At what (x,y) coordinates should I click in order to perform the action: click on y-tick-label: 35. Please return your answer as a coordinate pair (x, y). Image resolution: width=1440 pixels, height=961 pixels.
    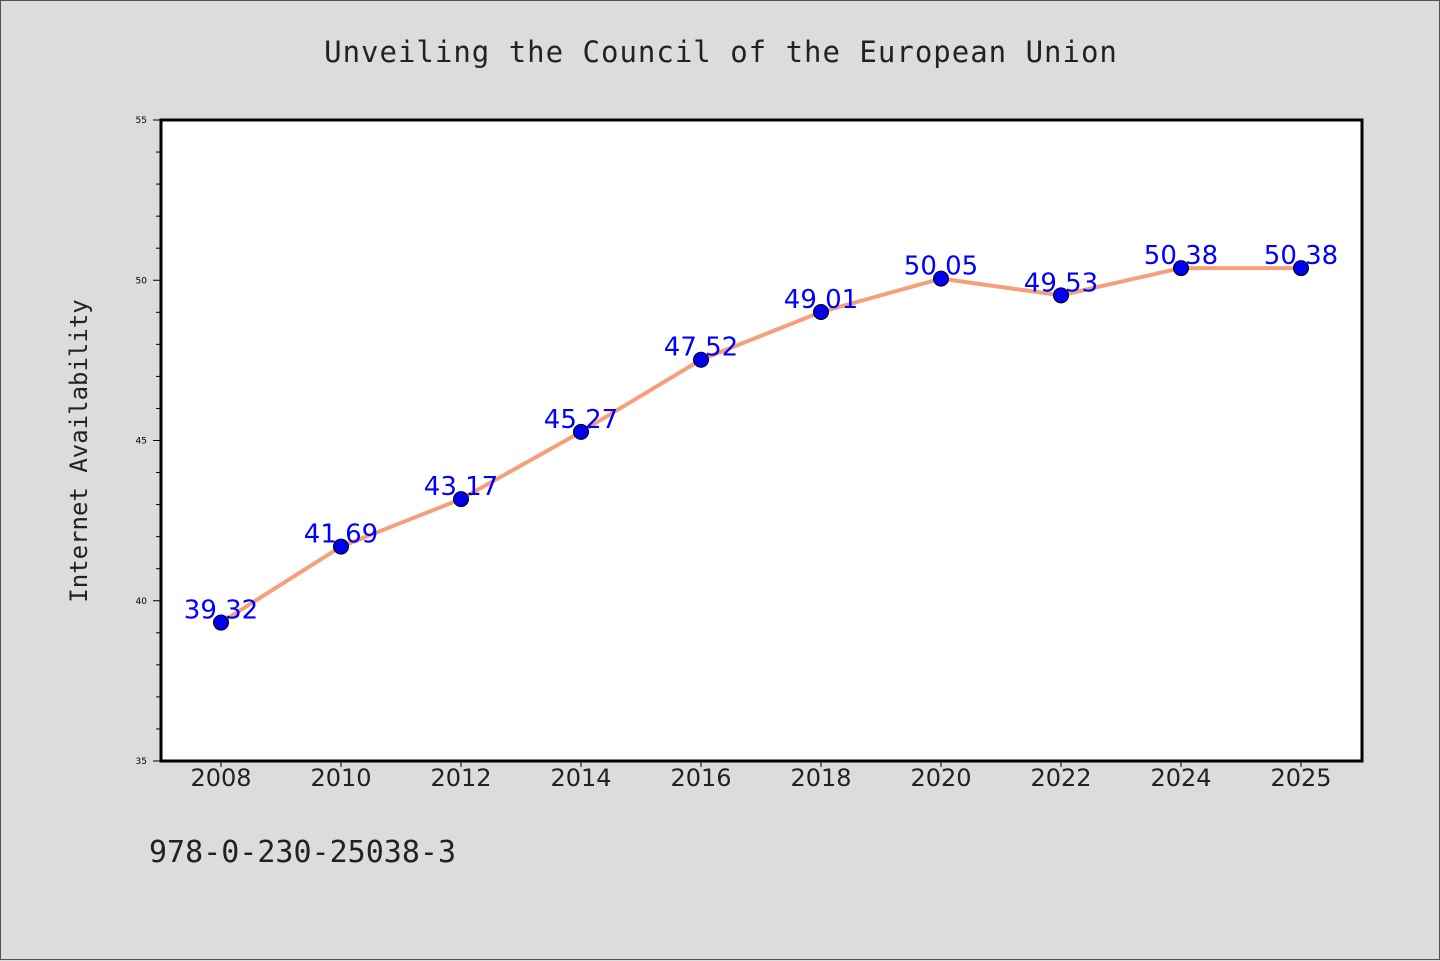
    Looking at the image, I should click on (141, 762).